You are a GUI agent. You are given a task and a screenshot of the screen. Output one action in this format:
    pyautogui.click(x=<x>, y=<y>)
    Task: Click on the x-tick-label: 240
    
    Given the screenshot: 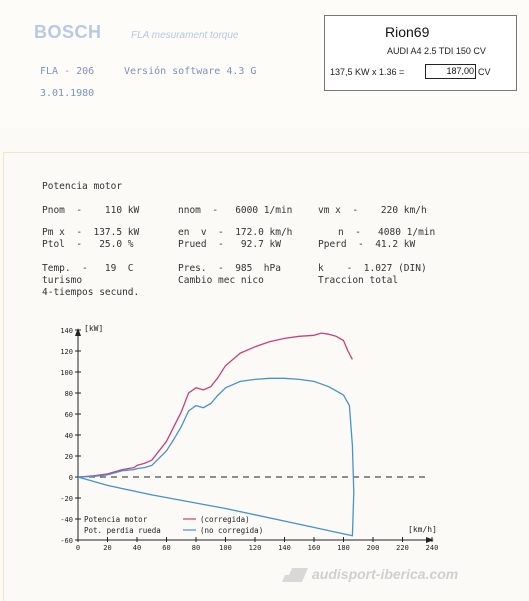 What is the action you would take?
    pyautogui.click(x=432, y=548)
    